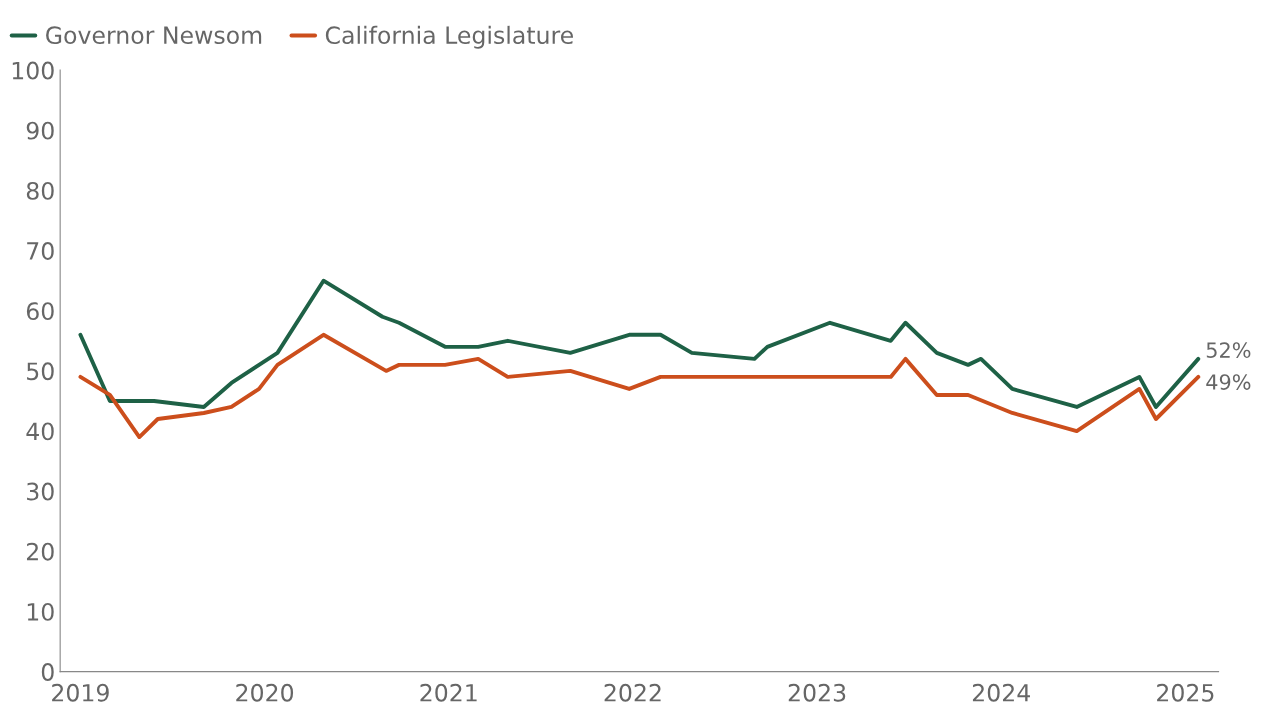 This screenshot has height=716, width=1280. What do you see at coordinates (40, 311) in the screenshot?
I see `y-tick-label: 60` at bounding box center [40, 311].